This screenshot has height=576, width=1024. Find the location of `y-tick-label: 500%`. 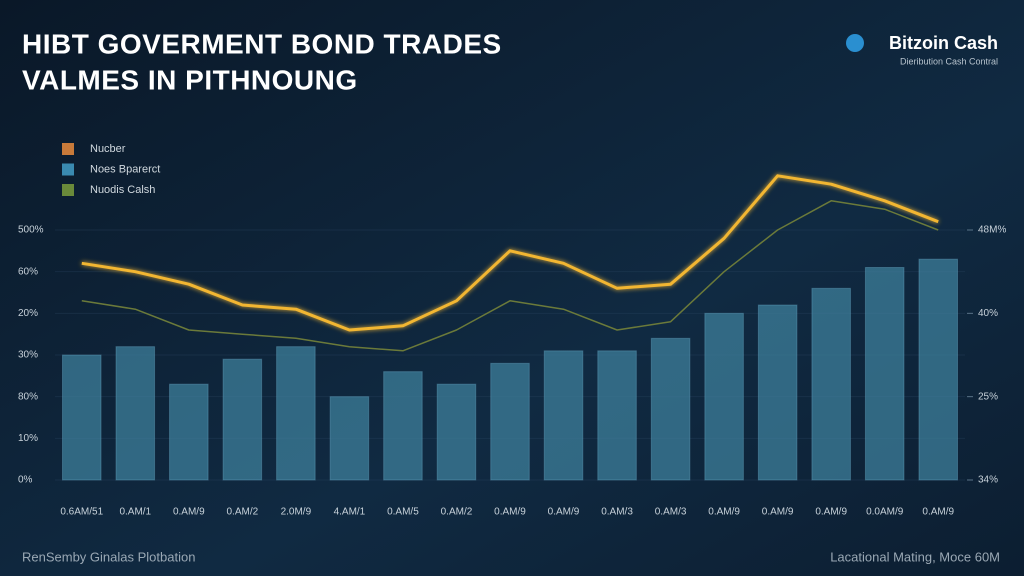

y-tick-label: 500% is located at coordinates (31, 230).